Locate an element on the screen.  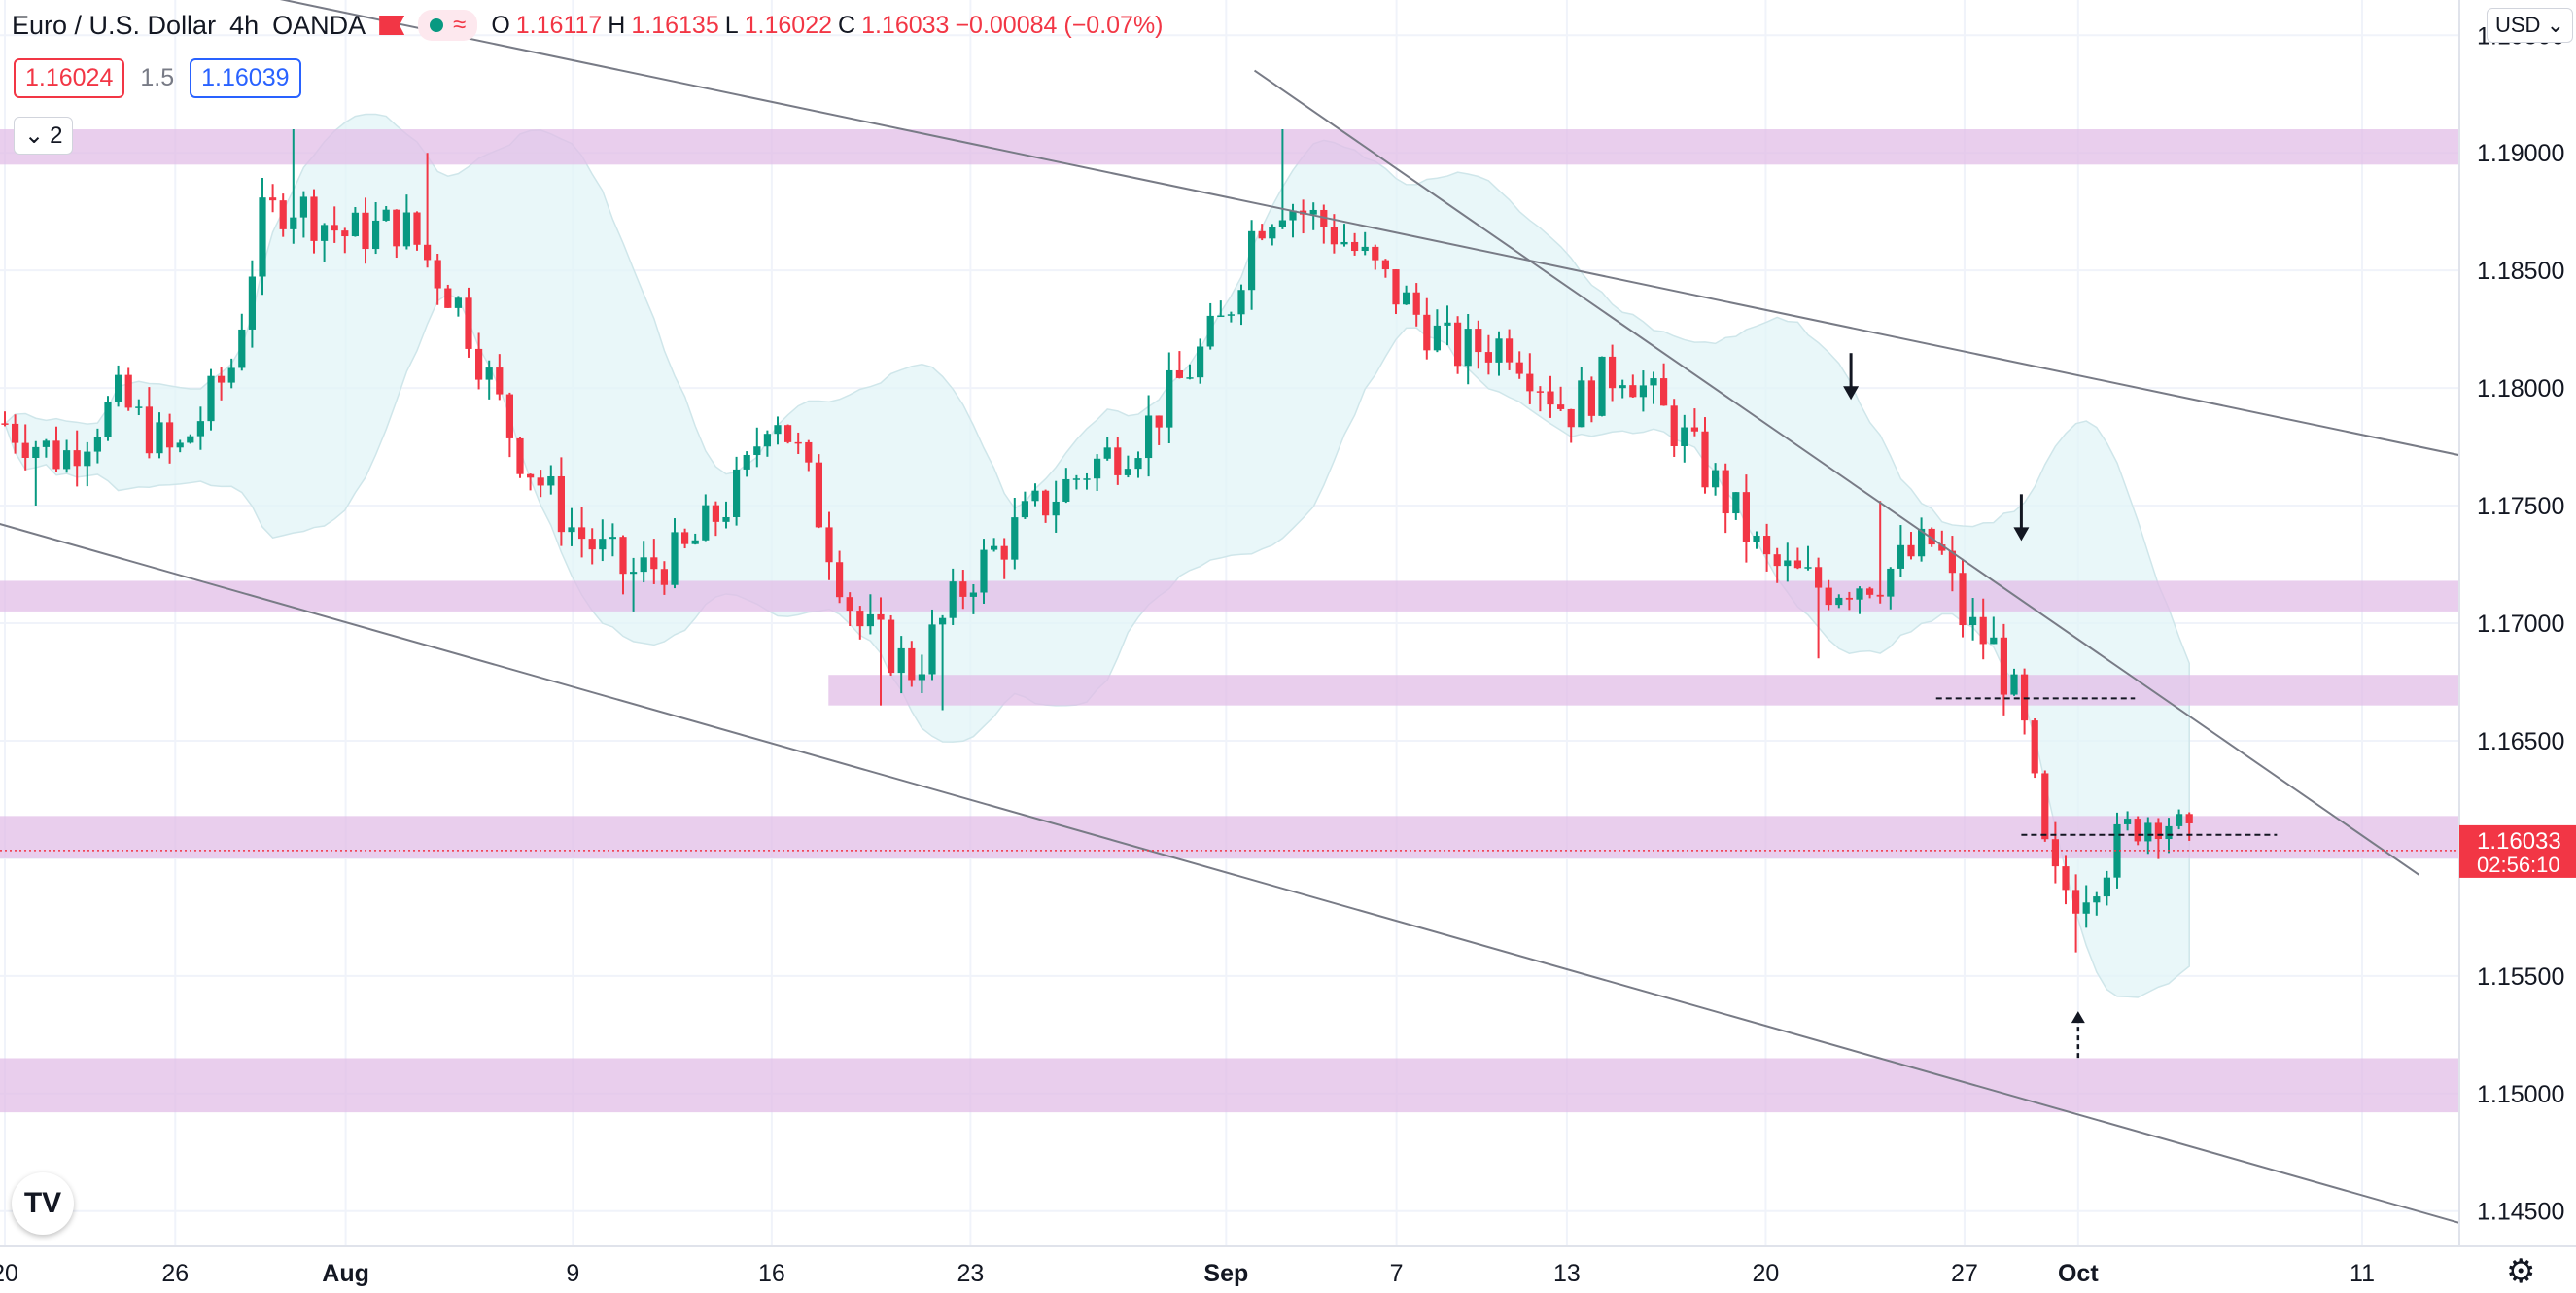
y-tick-label: 1.18000 is located at coordinates (2520, 388).